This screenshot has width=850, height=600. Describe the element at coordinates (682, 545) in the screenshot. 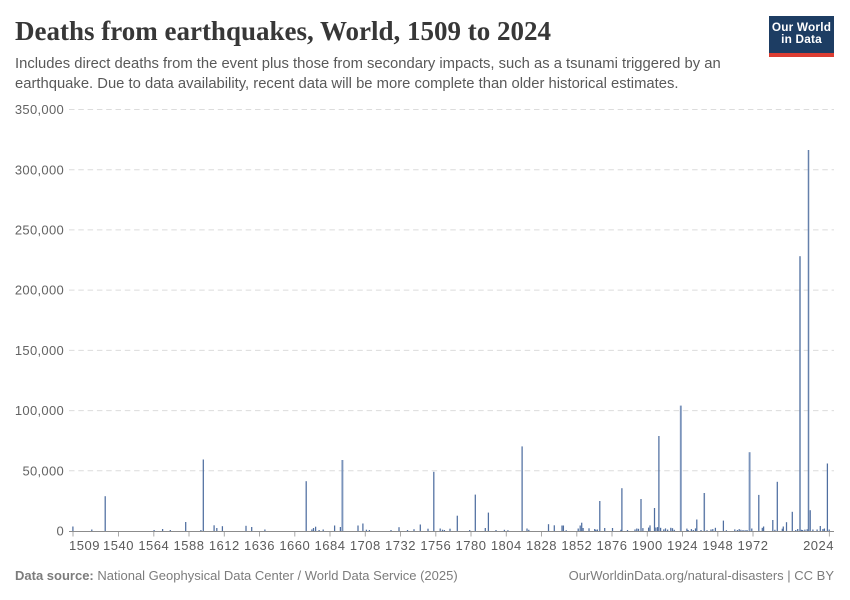

I see `svg-text: 1924` at that location.